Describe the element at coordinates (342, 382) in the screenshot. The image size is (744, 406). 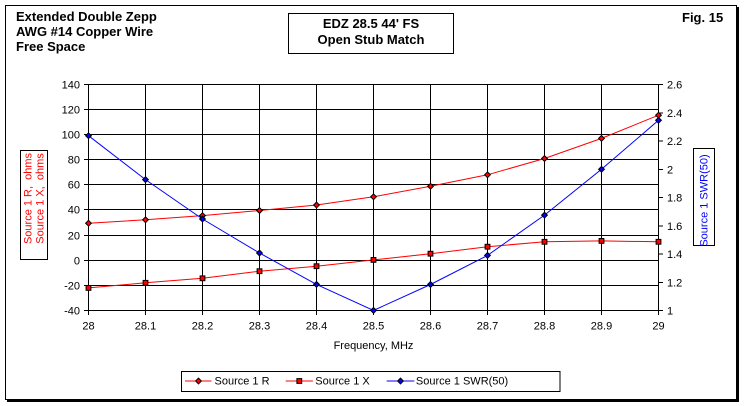
I see `svg-text: Source 1 X` at that location.